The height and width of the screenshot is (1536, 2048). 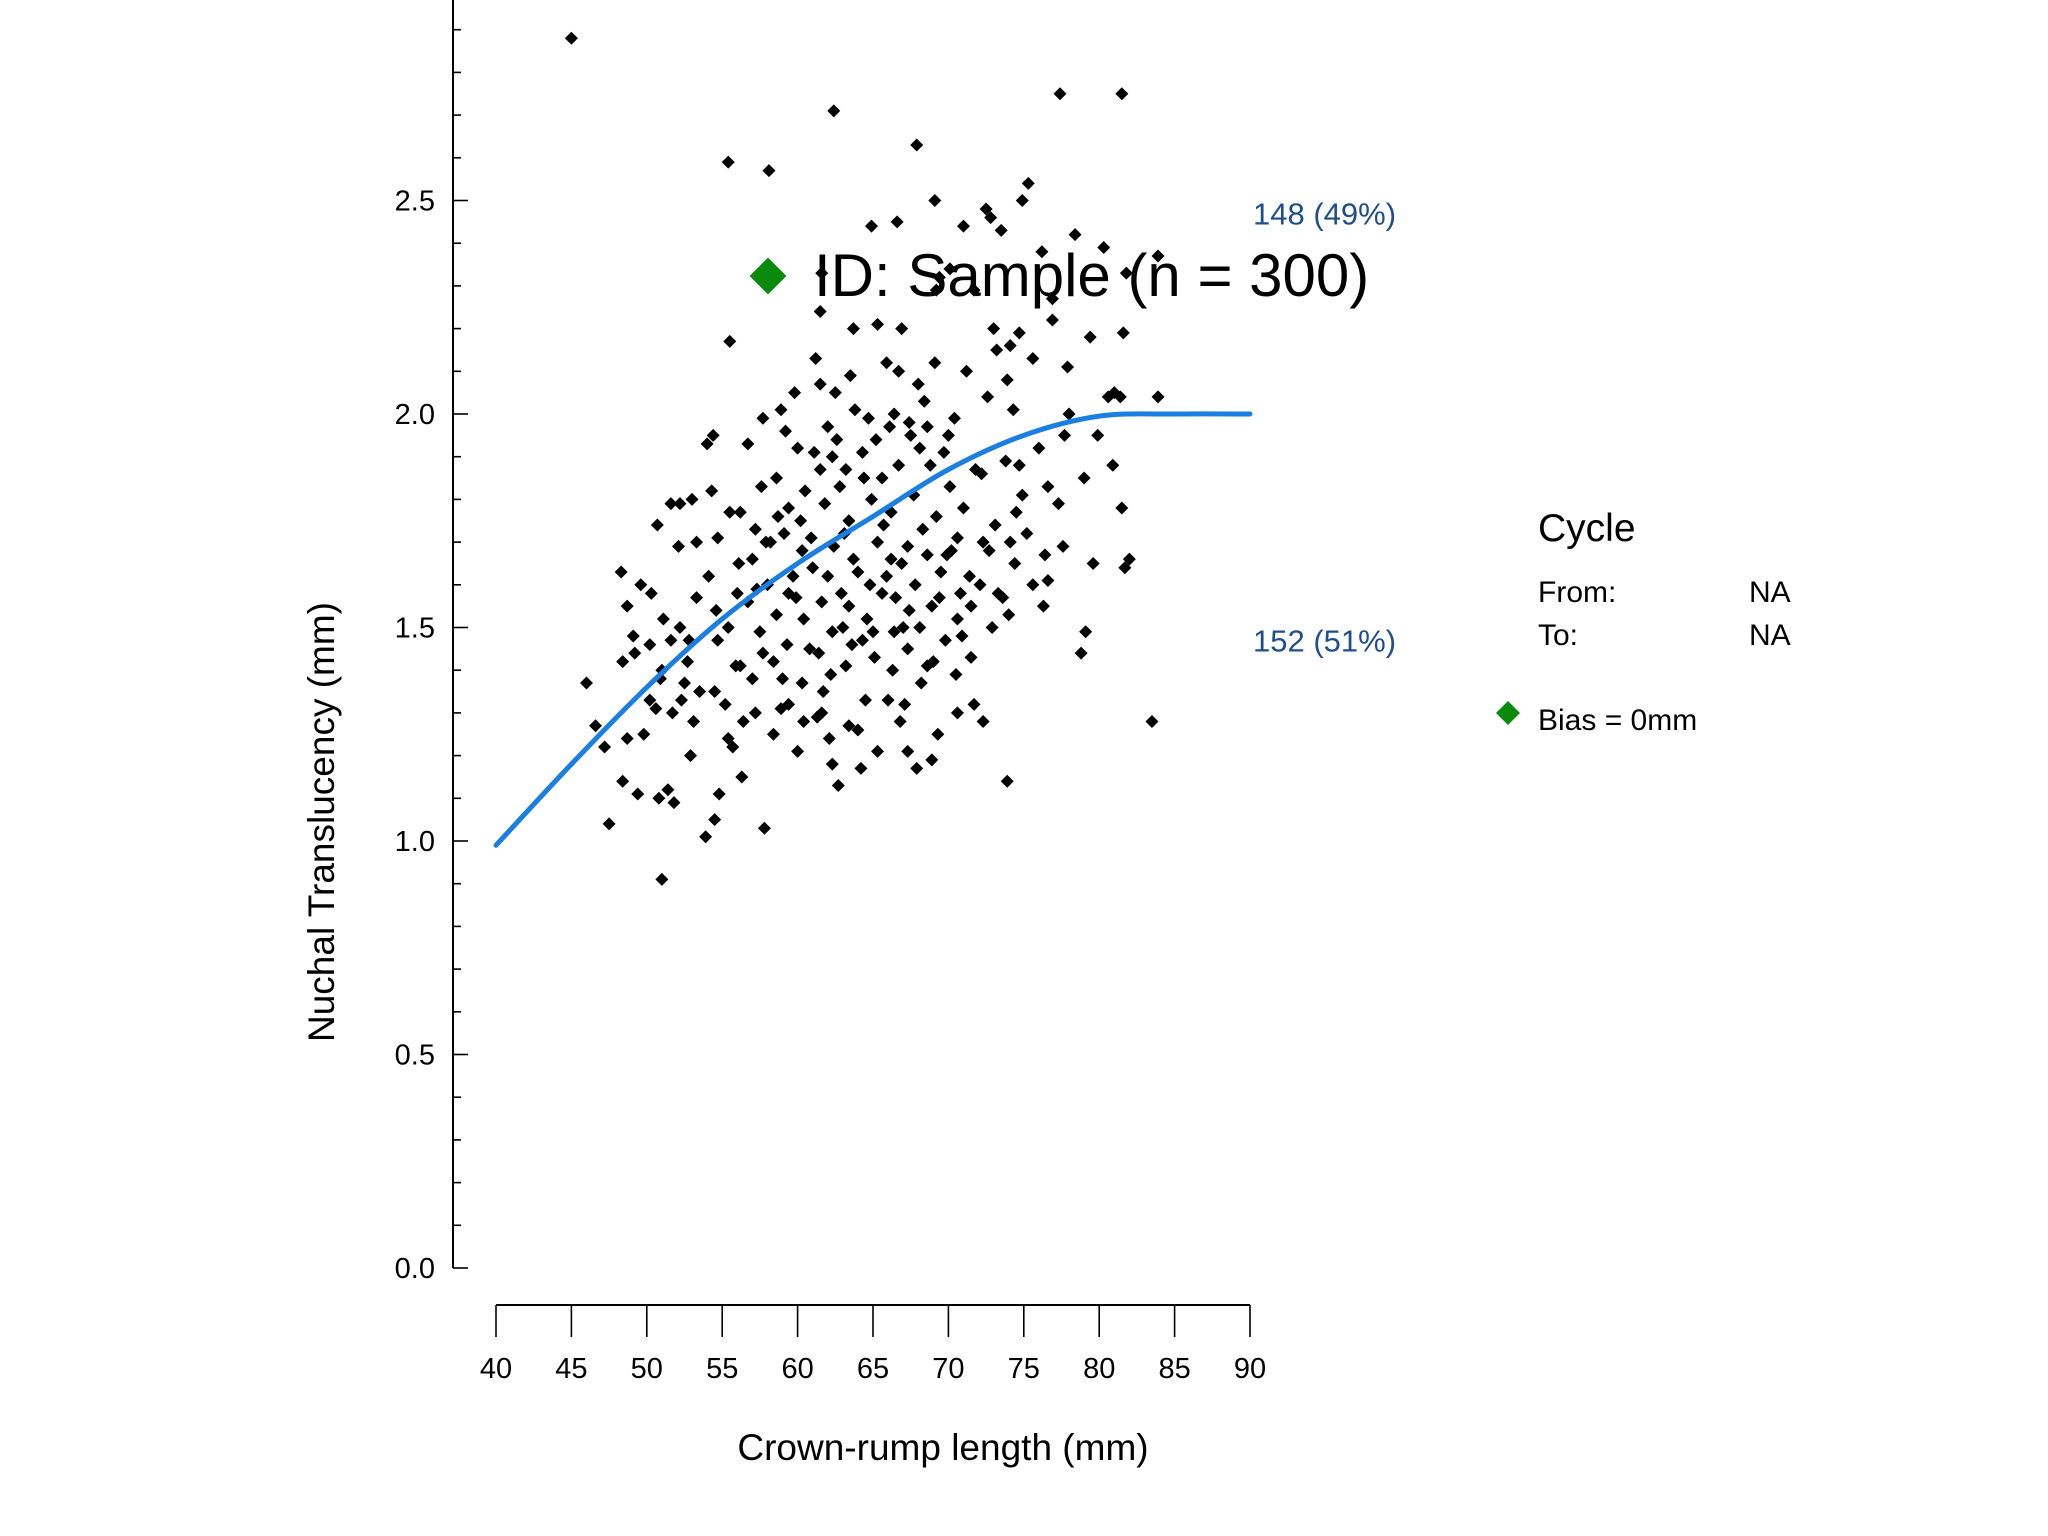 What do you see at coordinates (647, 1369) in the screenshot?
I see `x-tick-label: 50` at bounding box center [647, 1369].